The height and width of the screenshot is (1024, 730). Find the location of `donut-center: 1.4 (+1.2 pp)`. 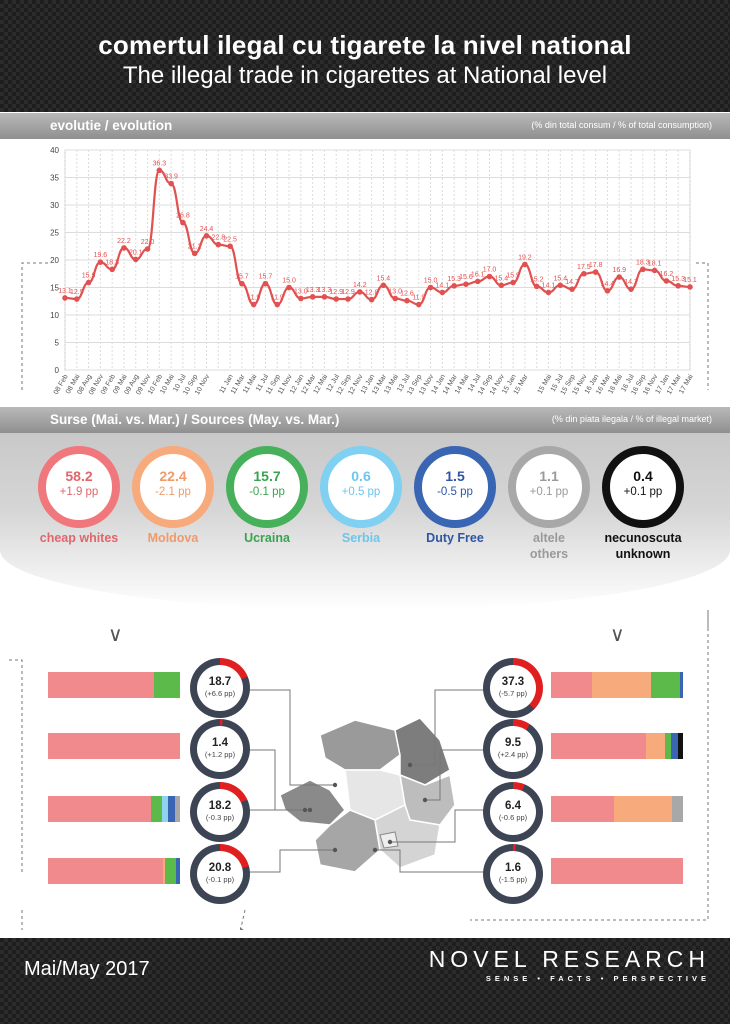

donut-center: 1.4 (+1.2 pp) is located at coordinates (220, 749).